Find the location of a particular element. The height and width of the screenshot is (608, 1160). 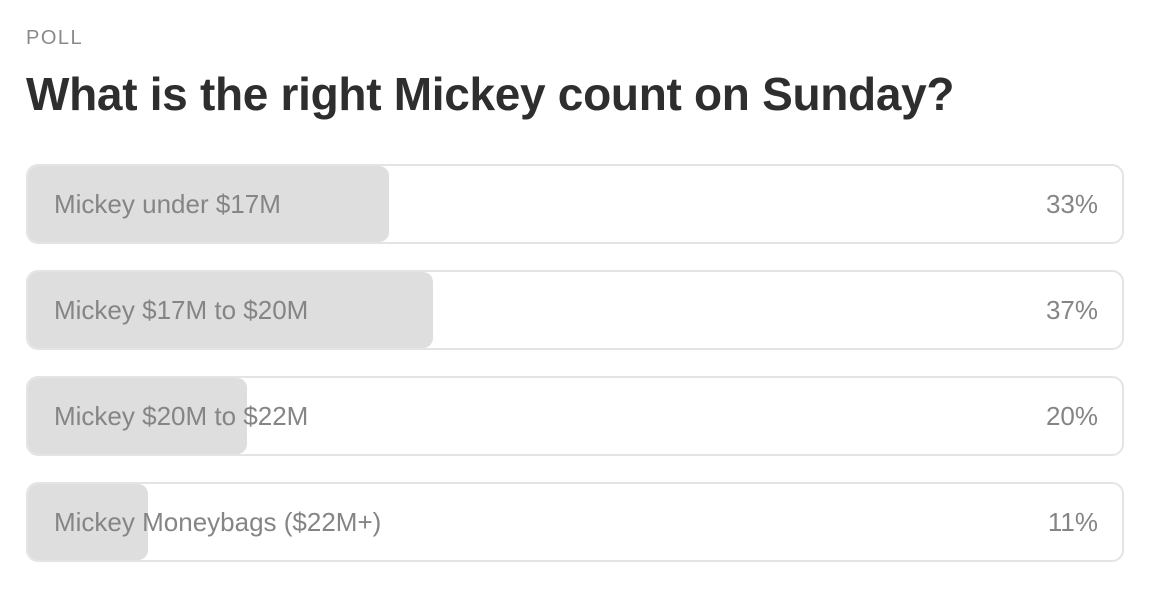

poll-option-label: Mickey under $17M is located at coordinates (167, 204).